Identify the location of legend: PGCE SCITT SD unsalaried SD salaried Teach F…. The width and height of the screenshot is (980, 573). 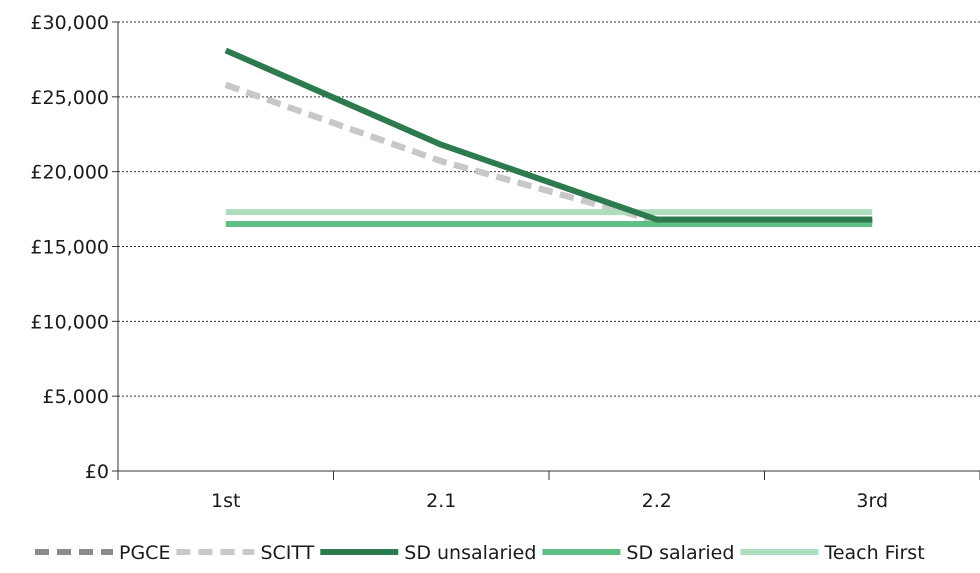
(480, 553).